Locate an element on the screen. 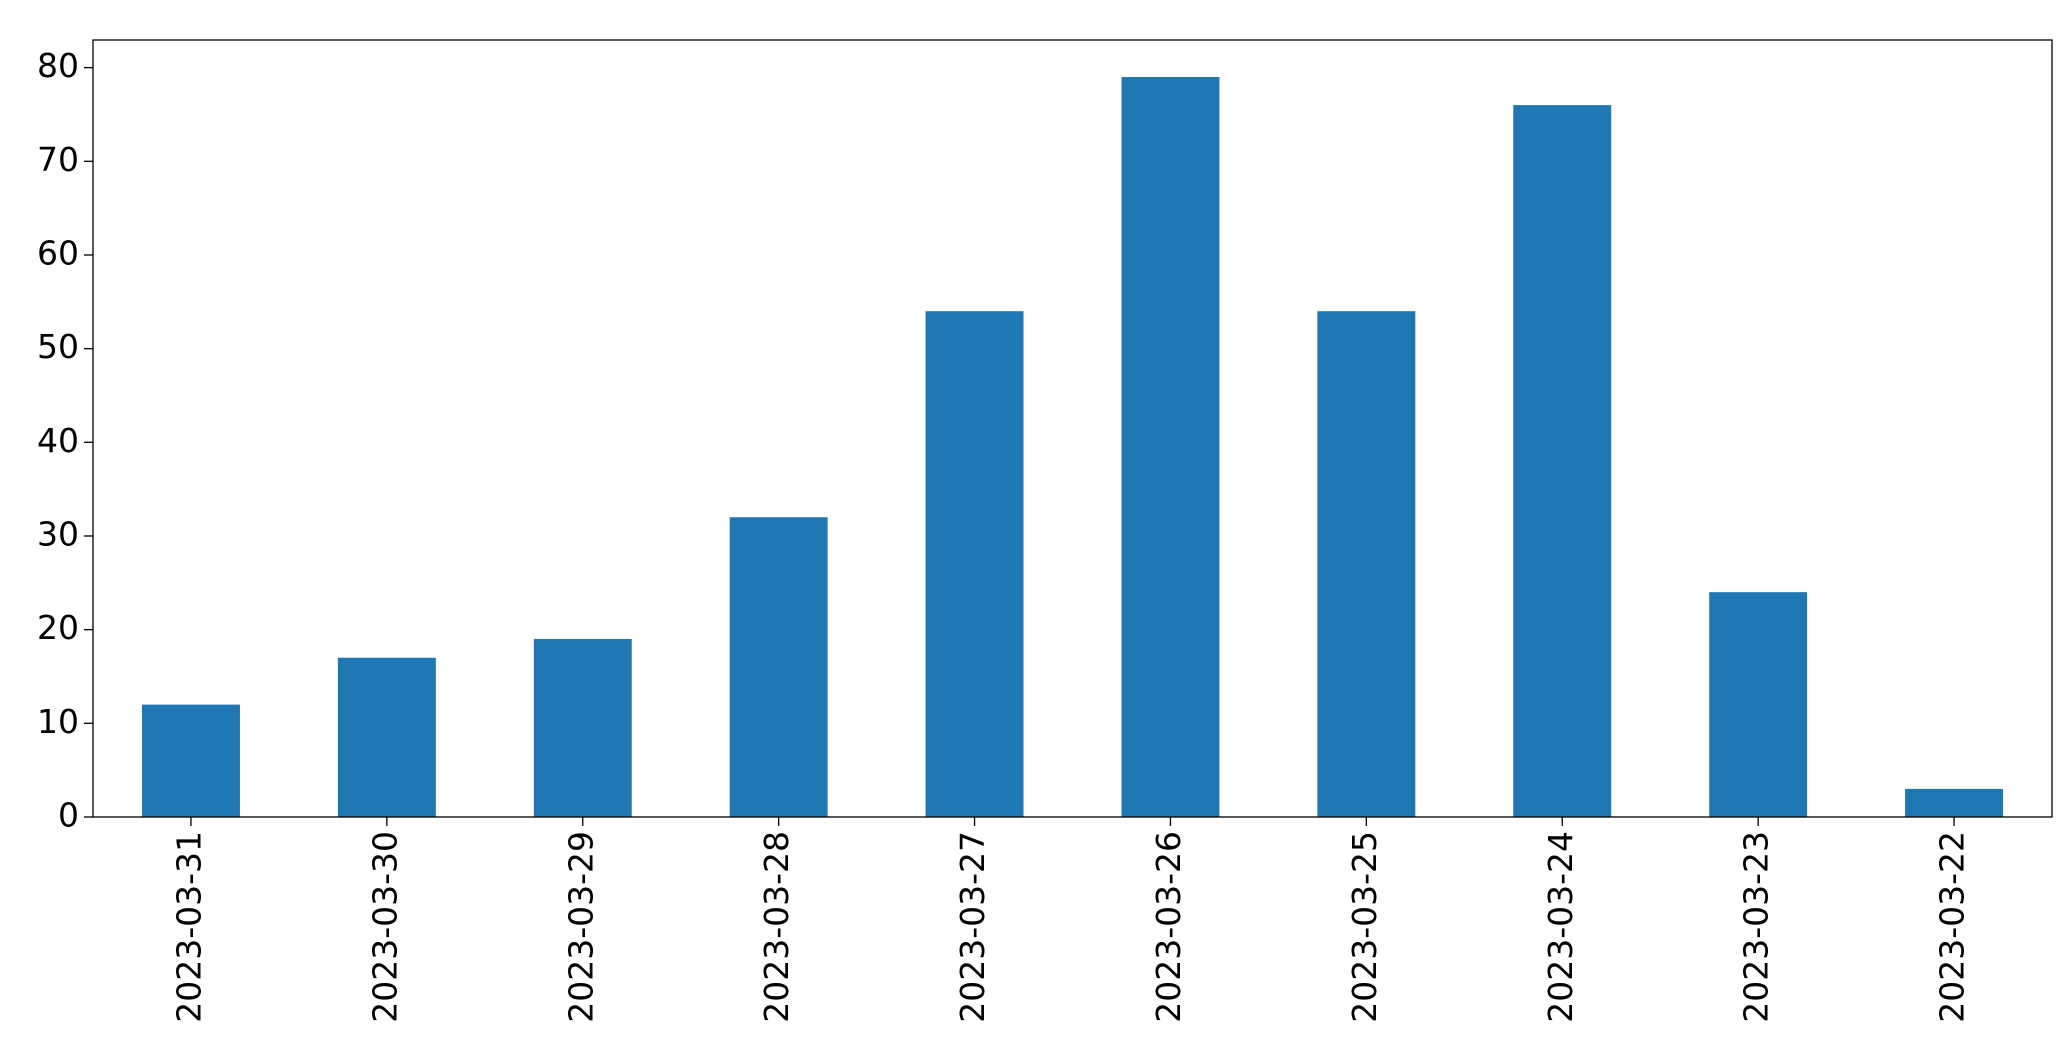 The height and width of the screenshot is (1061, 2071). x-tick-label: 2023-03-30 is located at coordinates (384, 927).